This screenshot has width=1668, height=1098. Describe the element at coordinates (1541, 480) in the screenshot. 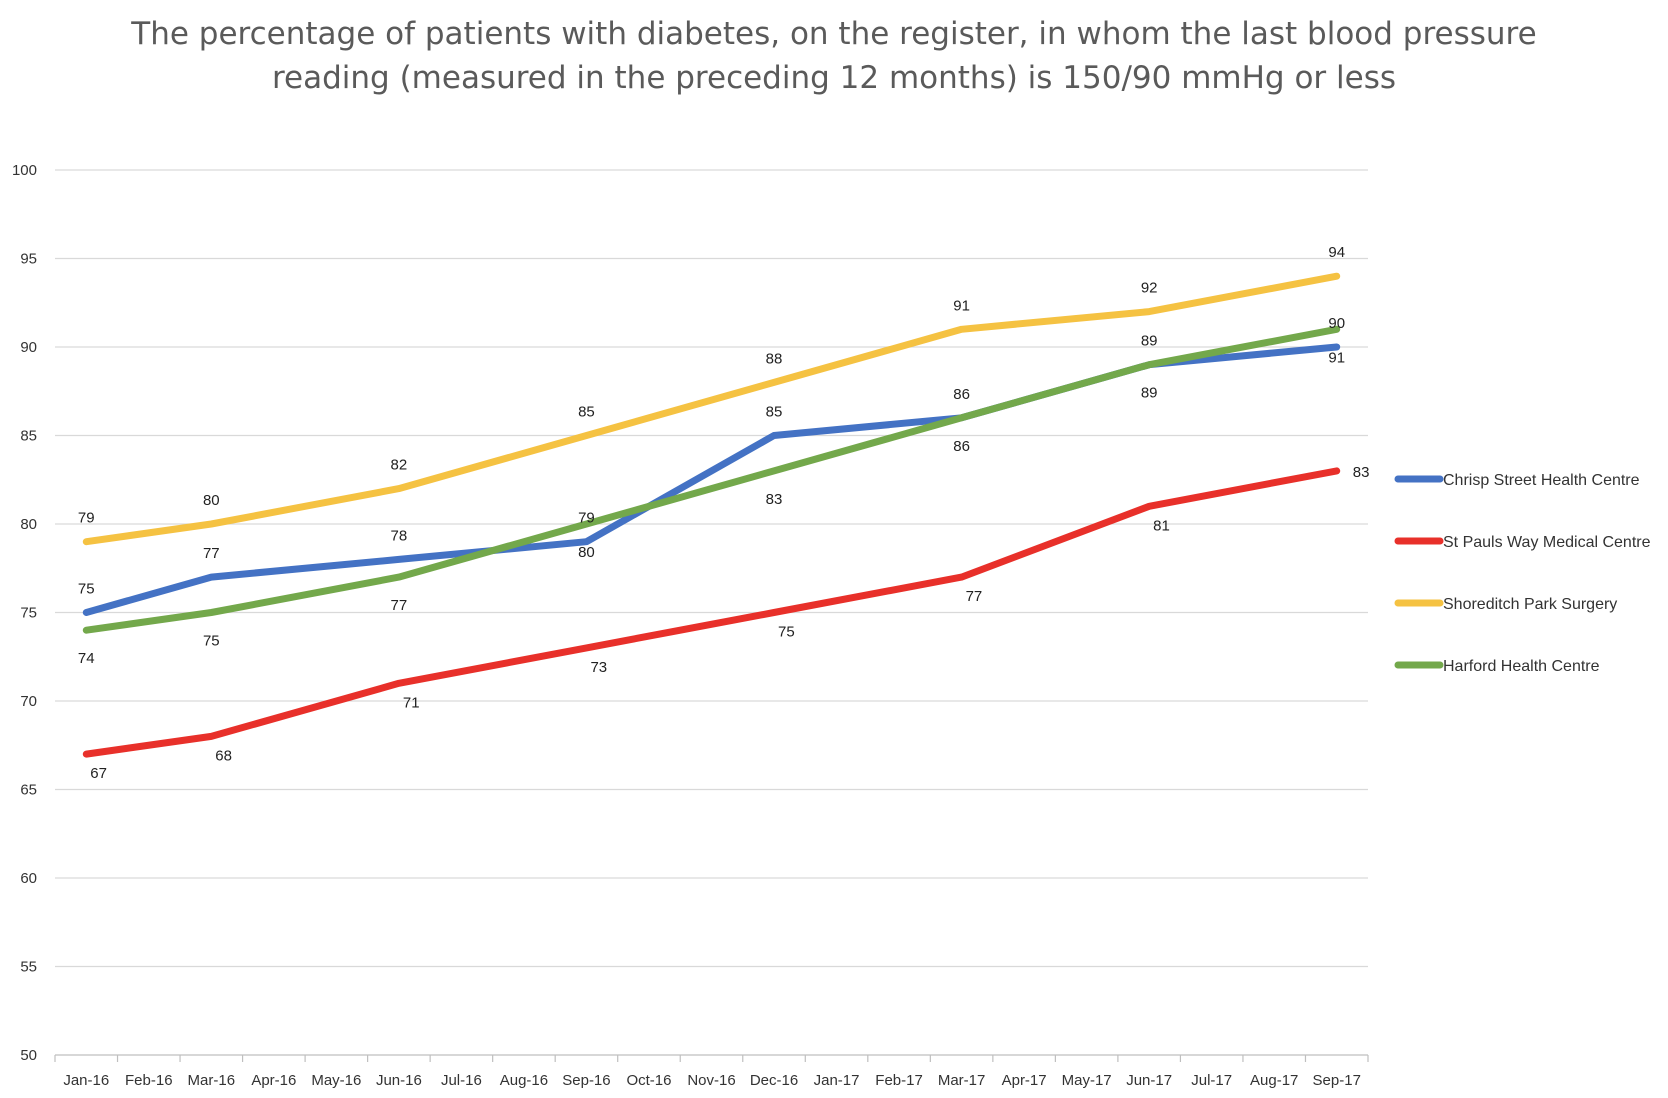

I see `legend-label: Chrisp Street Health Centre` at that location.